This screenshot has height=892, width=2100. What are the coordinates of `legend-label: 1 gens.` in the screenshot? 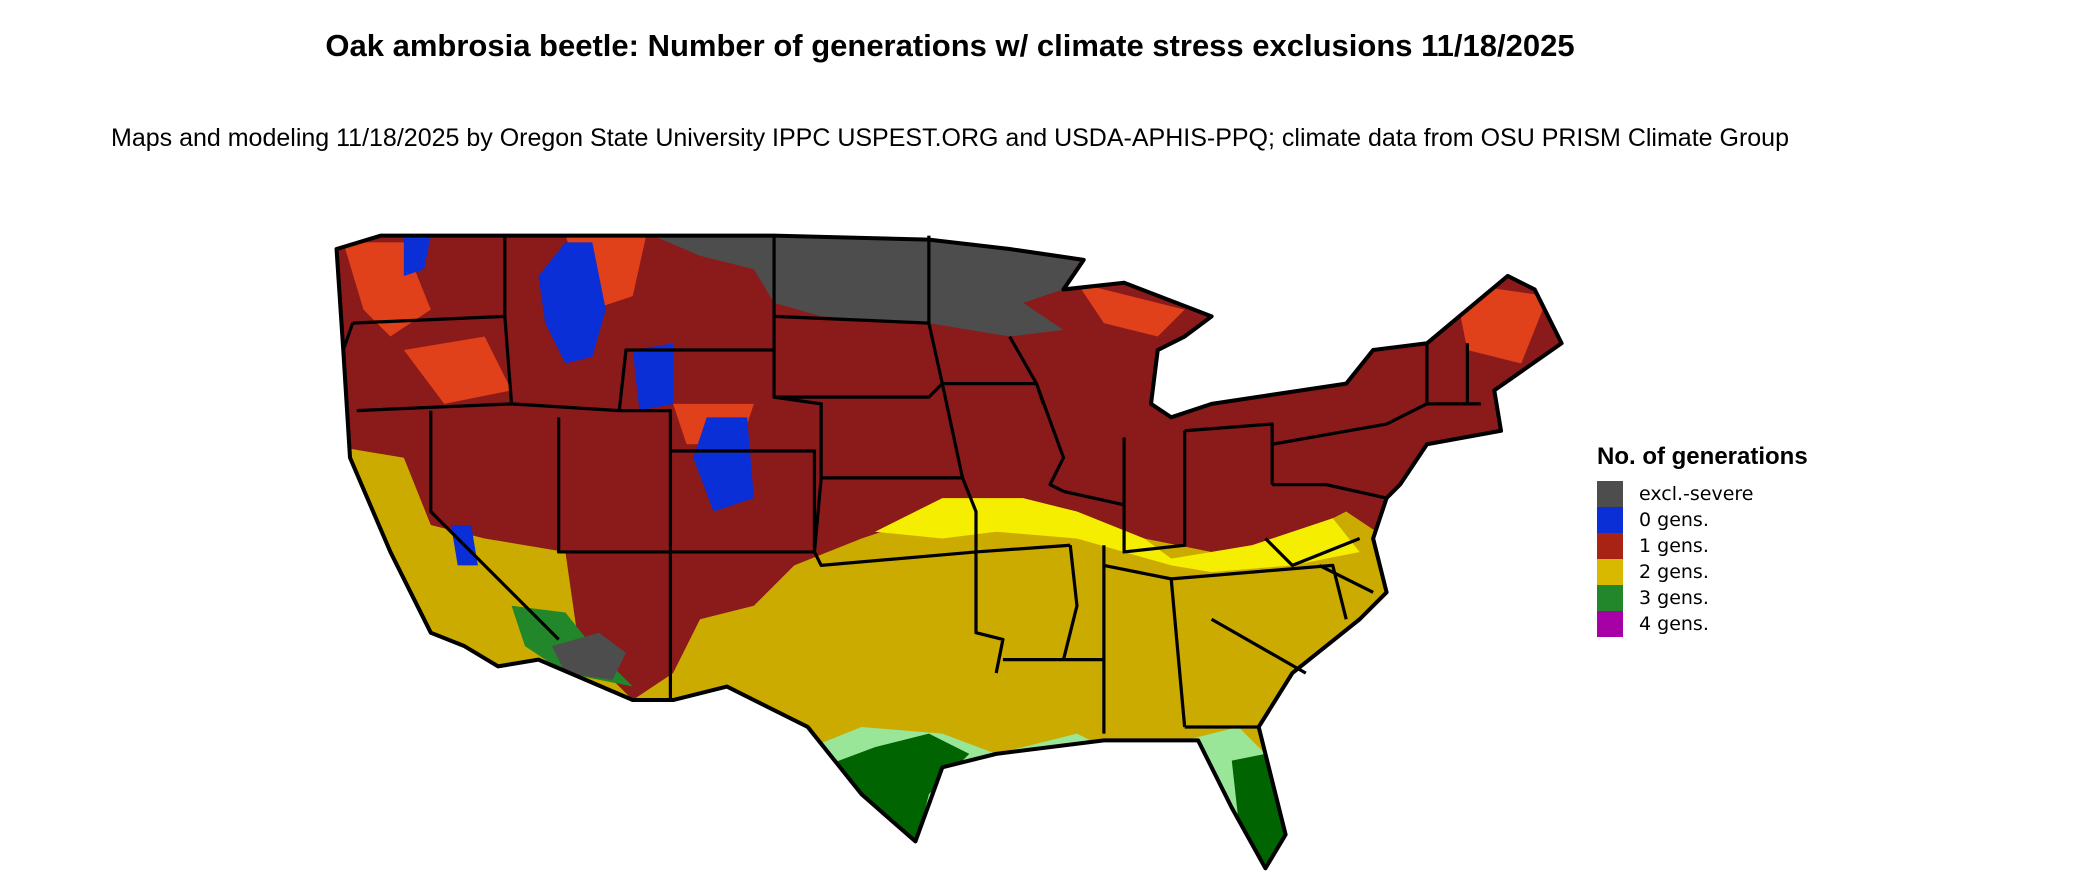 It's located at (1674, 546).